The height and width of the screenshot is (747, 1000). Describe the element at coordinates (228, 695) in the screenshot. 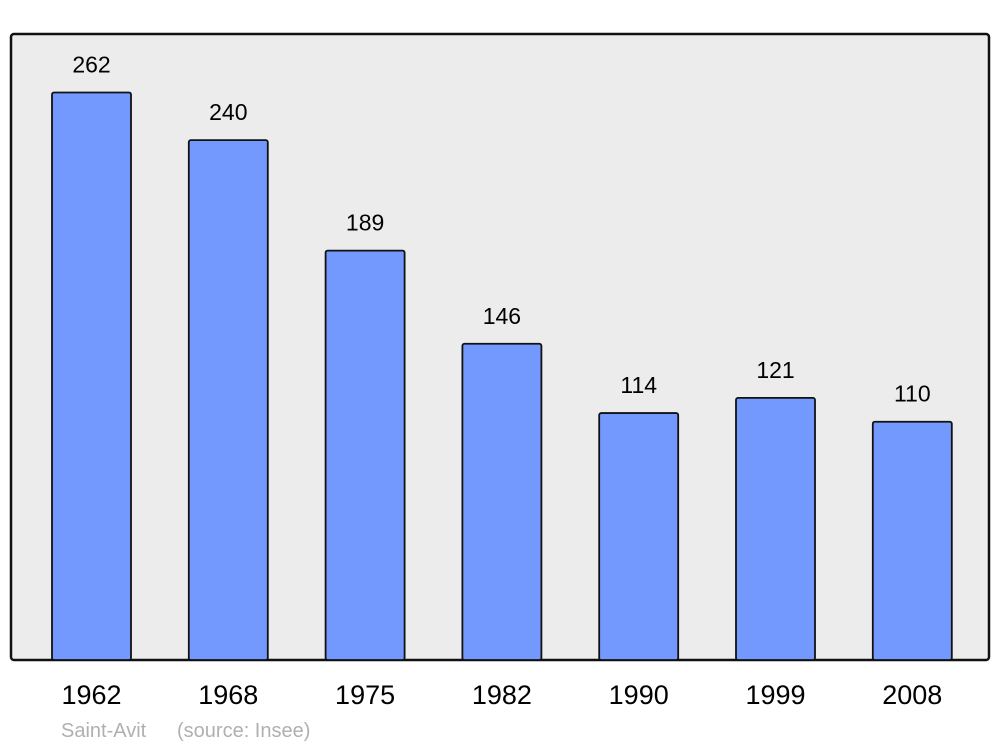

I see `x-tick-1968: 1968` at that location.